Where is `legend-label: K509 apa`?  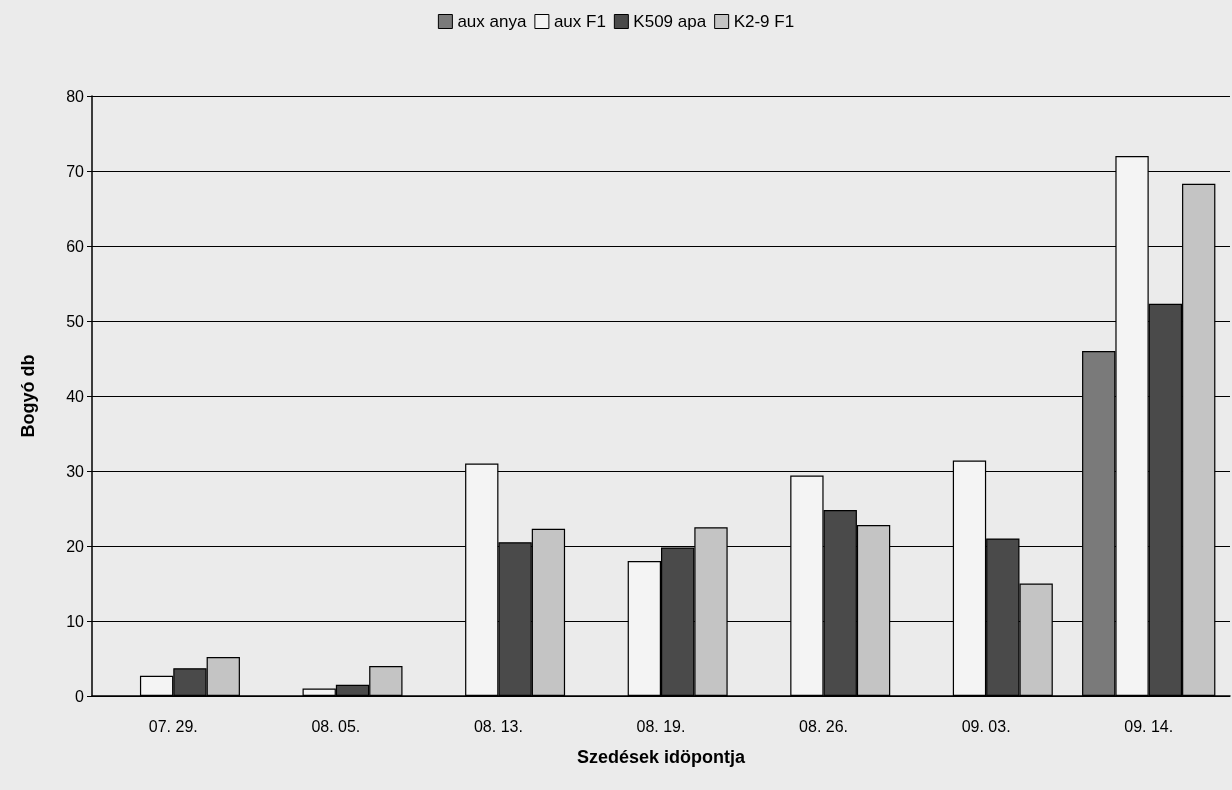 legend-label: K509 apa is located at coordinates (670, 21).